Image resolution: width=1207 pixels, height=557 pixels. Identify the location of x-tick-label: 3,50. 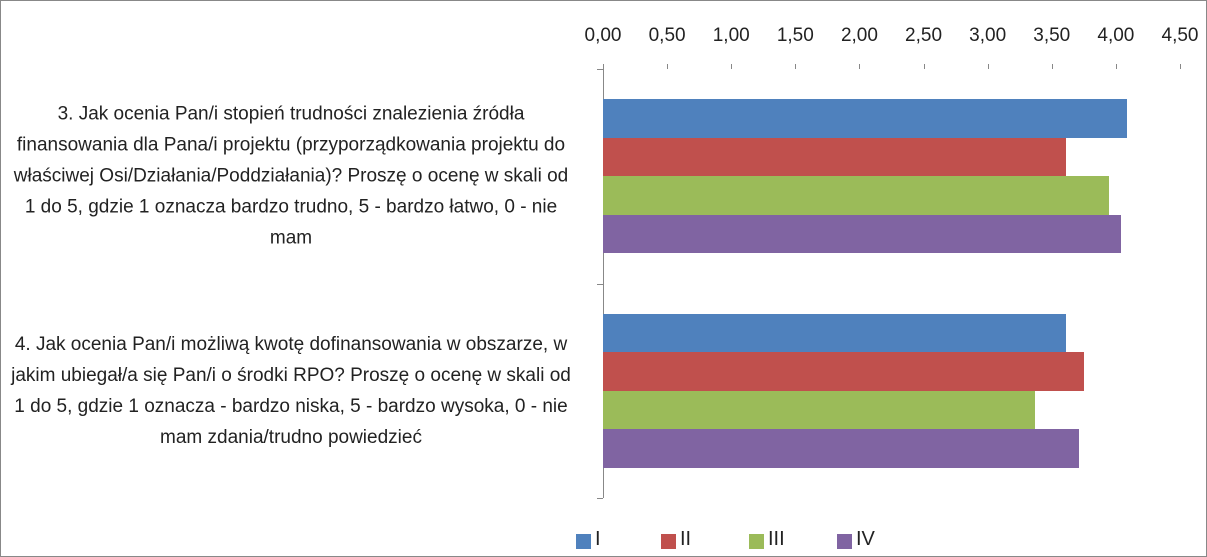
(1052, 35).